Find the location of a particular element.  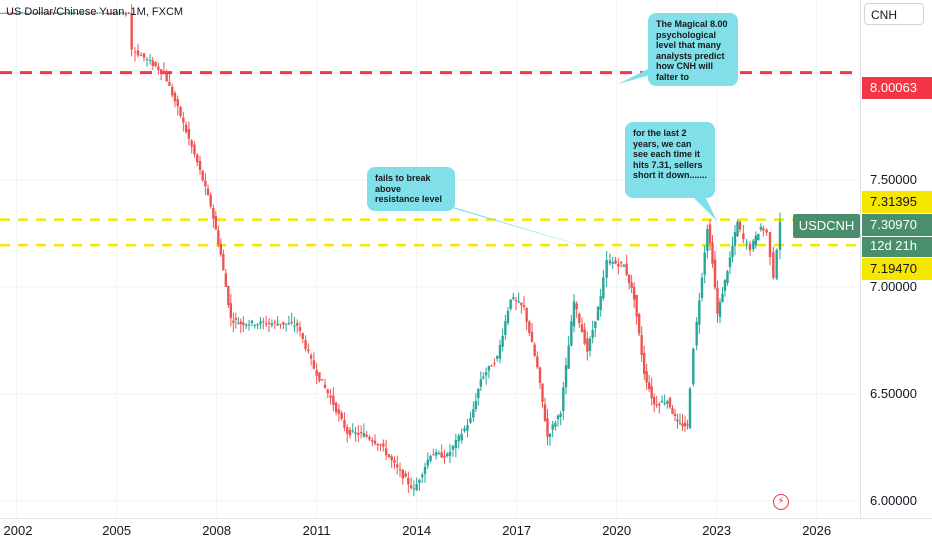

x-tick-label: 2011 is located at coordinates (316, 530).